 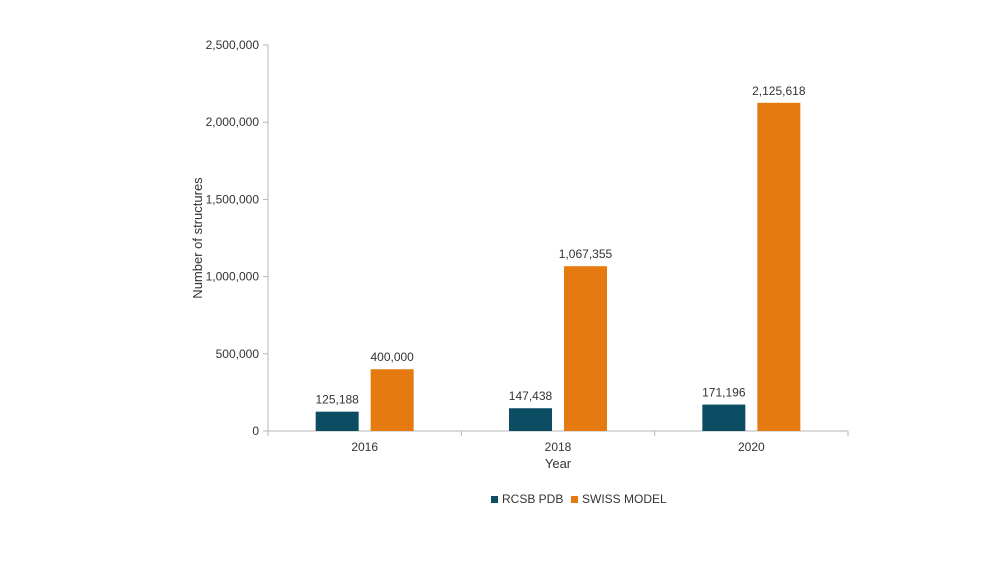 I want to click on legend-label: RCSB PDB, so click(x=532, y=499).